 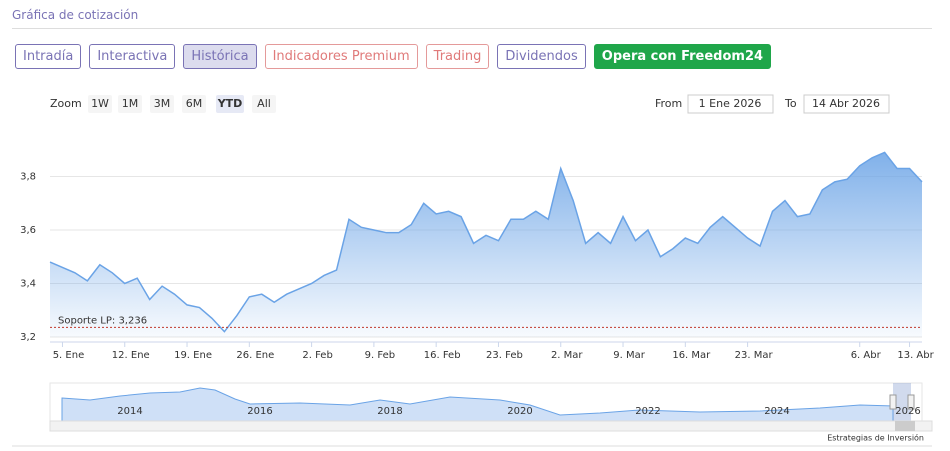 I want to click on zoom-button-label: All, so click(x=264, y=103).